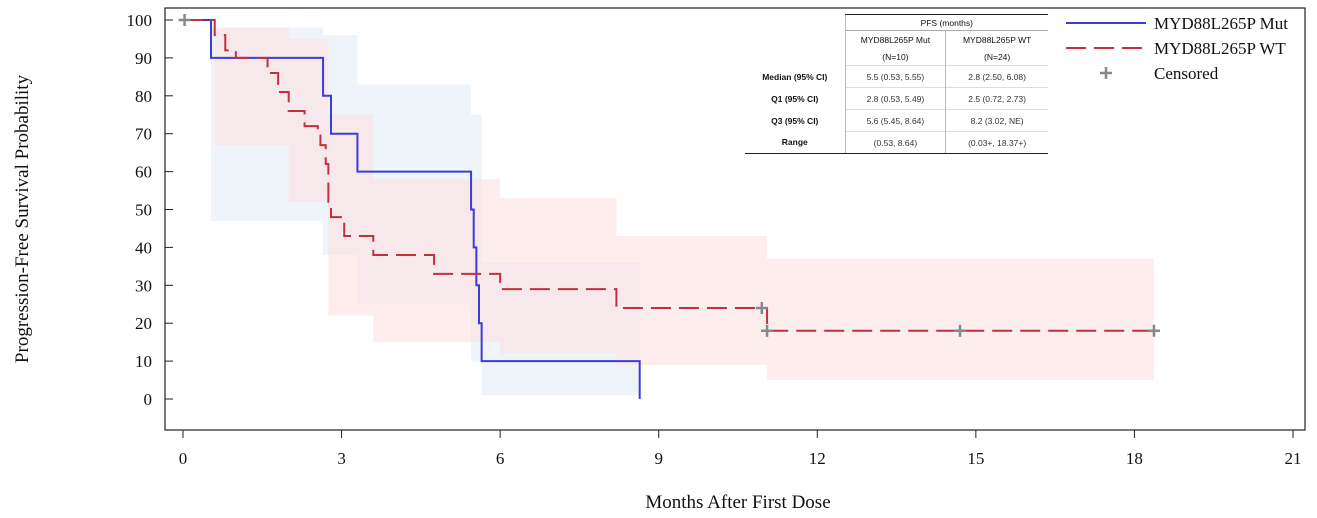 The width and height of the screenshot is (1317, 518). What do you see at coordinates (795, 98) in the screenshot?
I see `table-row-label: Q1 (95% CI)` at bounding box center [795, 98].